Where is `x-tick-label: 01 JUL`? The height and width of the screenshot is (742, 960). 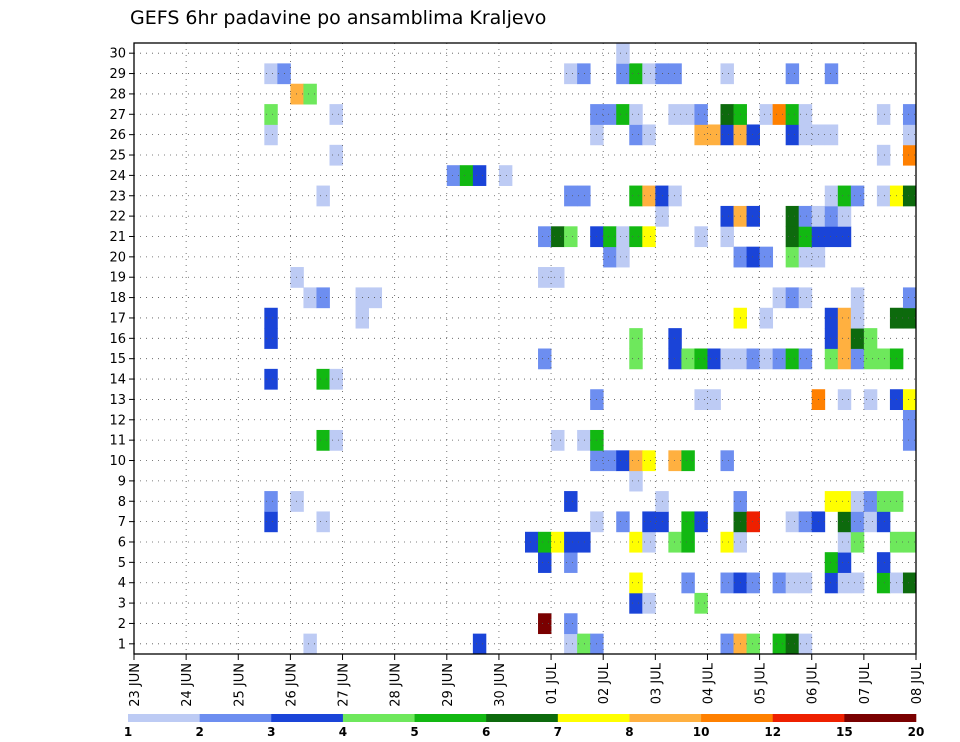
x-tick-label: 01 JUL is located at coordinates (552, 683).